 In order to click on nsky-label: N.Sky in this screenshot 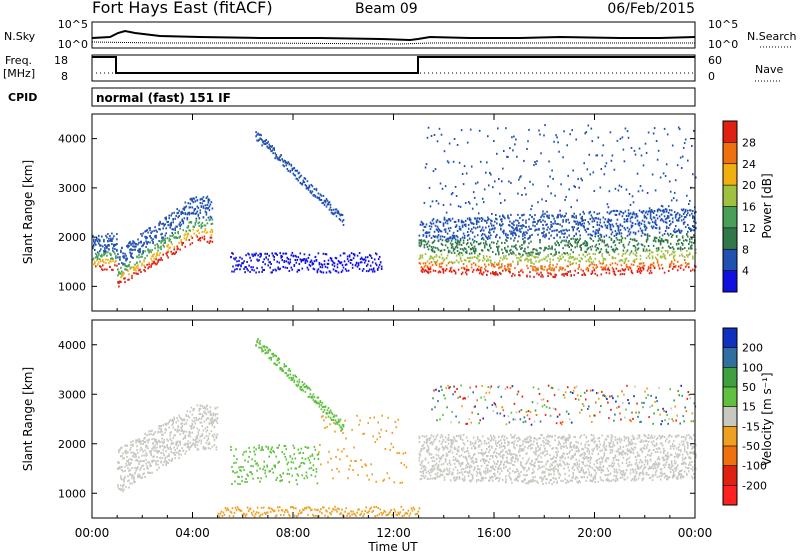, I will do `click(20, 36)`.